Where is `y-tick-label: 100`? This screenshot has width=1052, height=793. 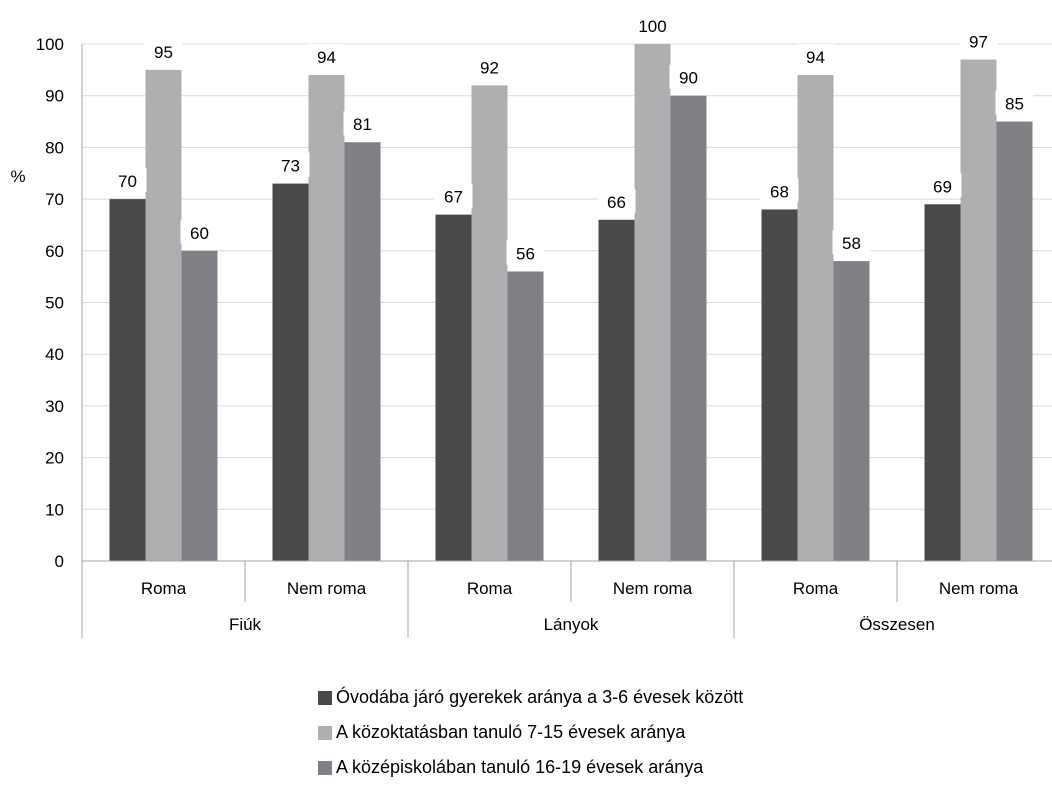
y-tick-label: 100 is located at coordinates (50, 44).